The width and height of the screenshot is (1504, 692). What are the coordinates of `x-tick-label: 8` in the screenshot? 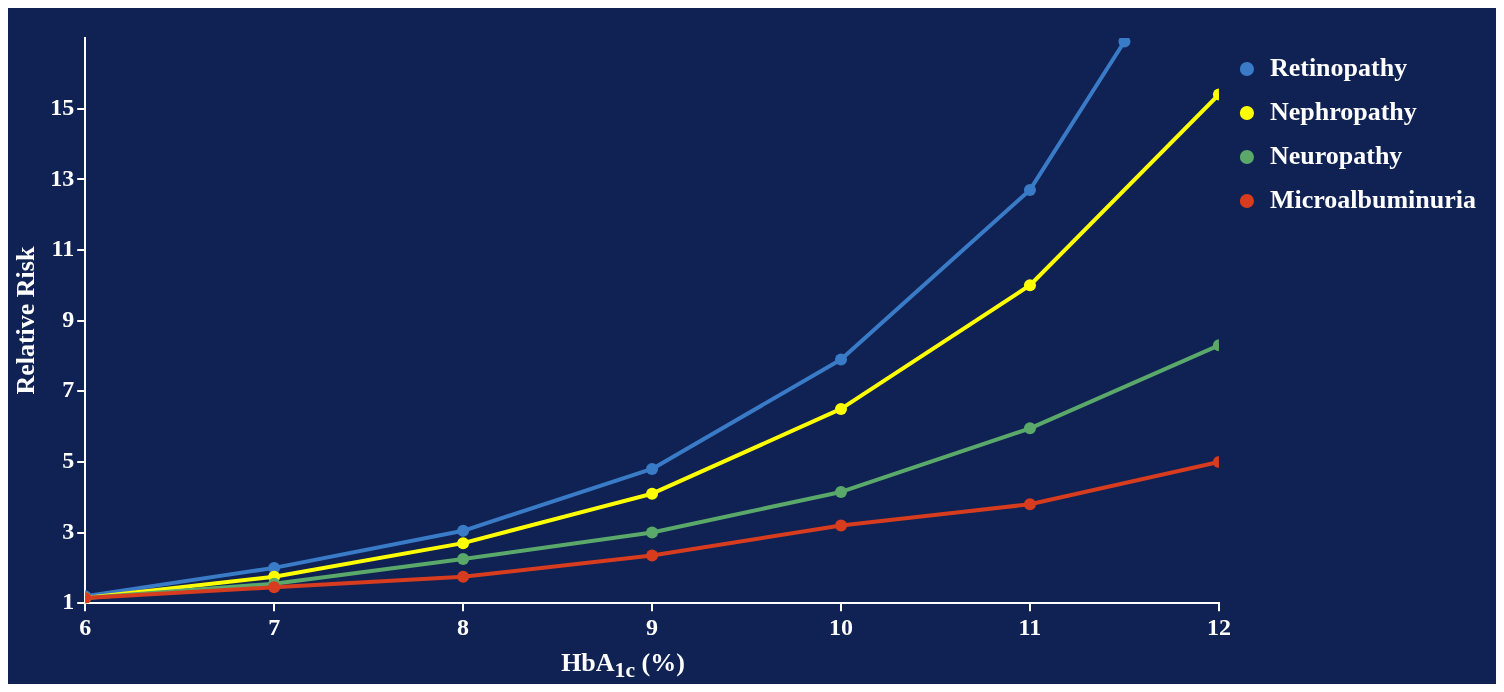 It's located at (463, 626).